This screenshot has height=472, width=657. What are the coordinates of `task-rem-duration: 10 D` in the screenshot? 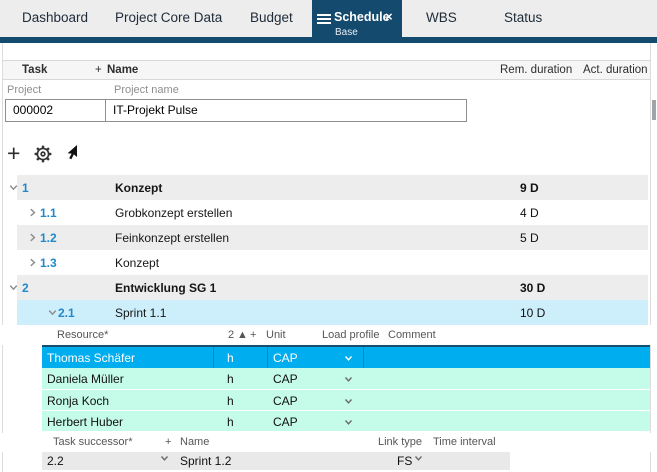 It's located at (533, 313).